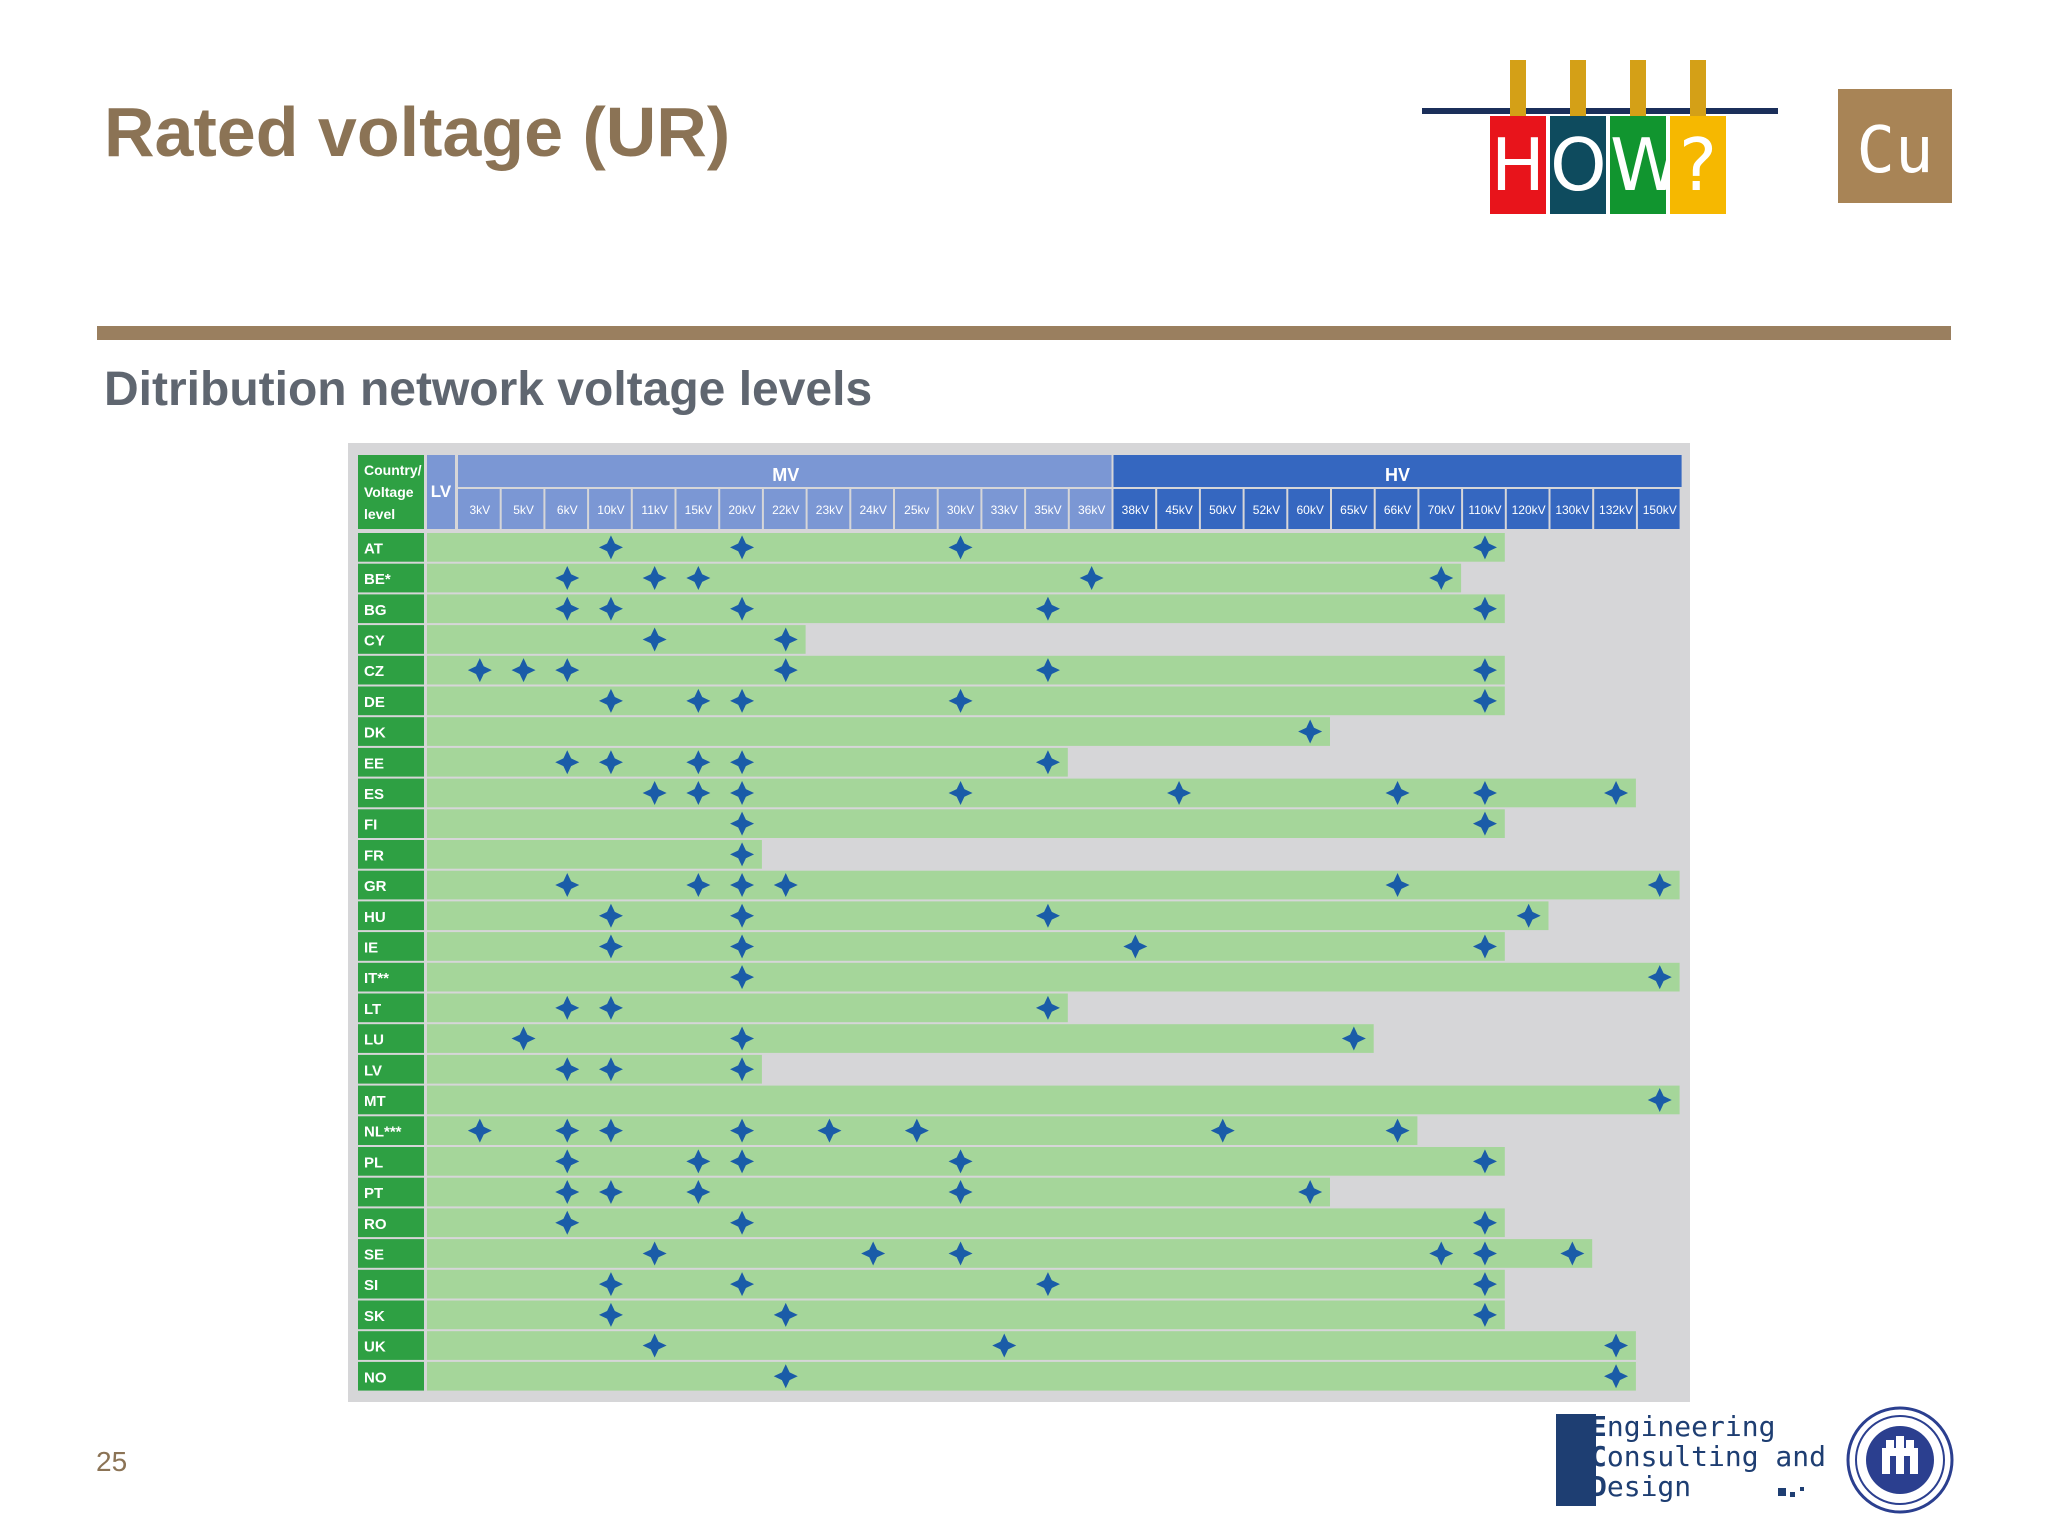 This screenshot has width=2048, height=1536. Describe the element at coordinates (374, 702) in the screenshot. I see `country-label: DE` at that location.